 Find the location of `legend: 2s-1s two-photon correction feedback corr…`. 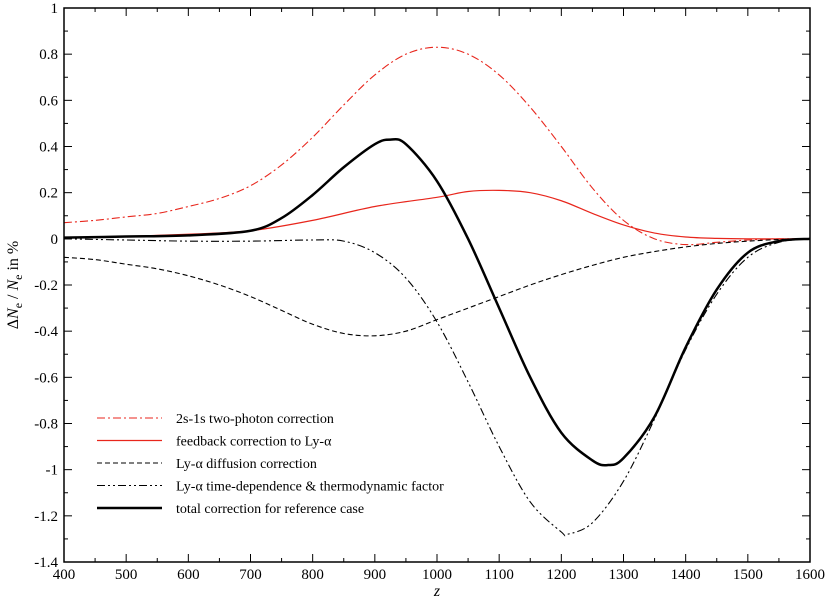

legend: 2s-1s two-photon correction feedback corr… is located at coordinates (270, 464).